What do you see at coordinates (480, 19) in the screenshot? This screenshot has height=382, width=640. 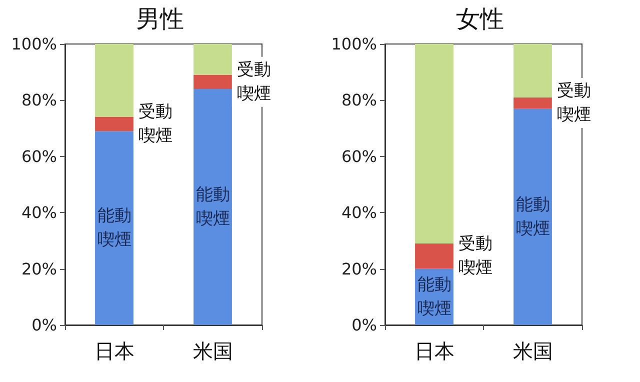 I see `chart-title: 女性` at bounding box center [480, 19].